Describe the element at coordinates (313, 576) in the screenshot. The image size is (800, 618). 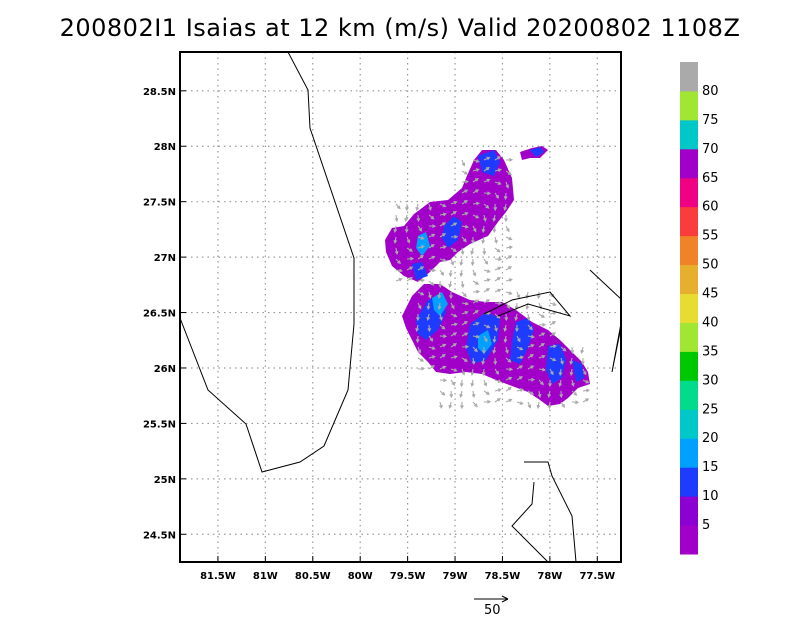
I see `lon-tick-label: 80.5W` at that location.